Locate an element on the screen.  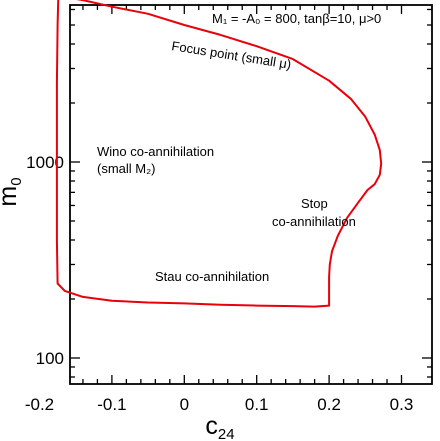
y-tick-label: 100 is located at coordinates (50, 358).